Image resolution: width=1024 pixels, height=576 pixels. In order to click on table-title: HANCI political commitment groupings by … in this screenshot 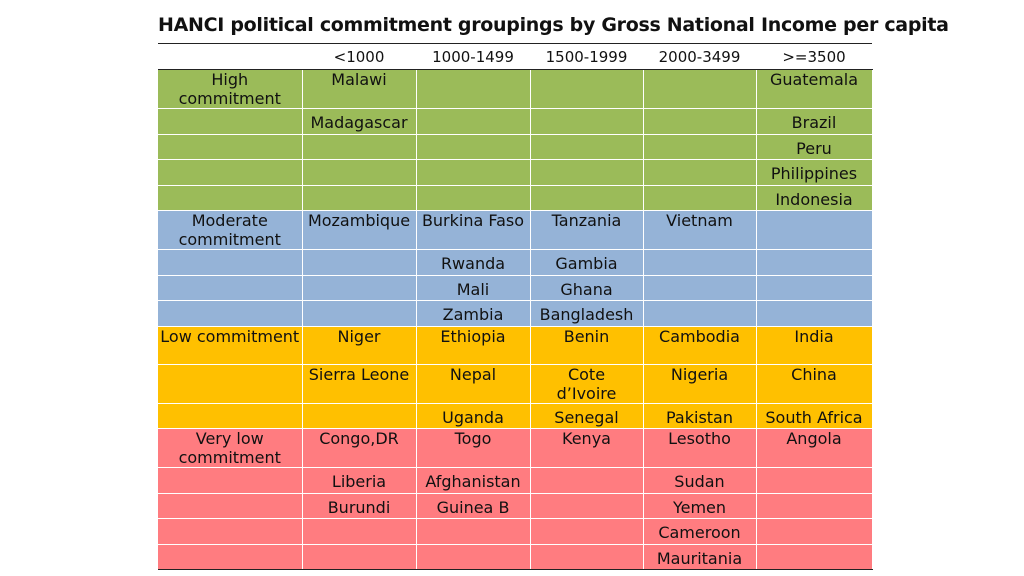, I will do `click(553, 25)`.